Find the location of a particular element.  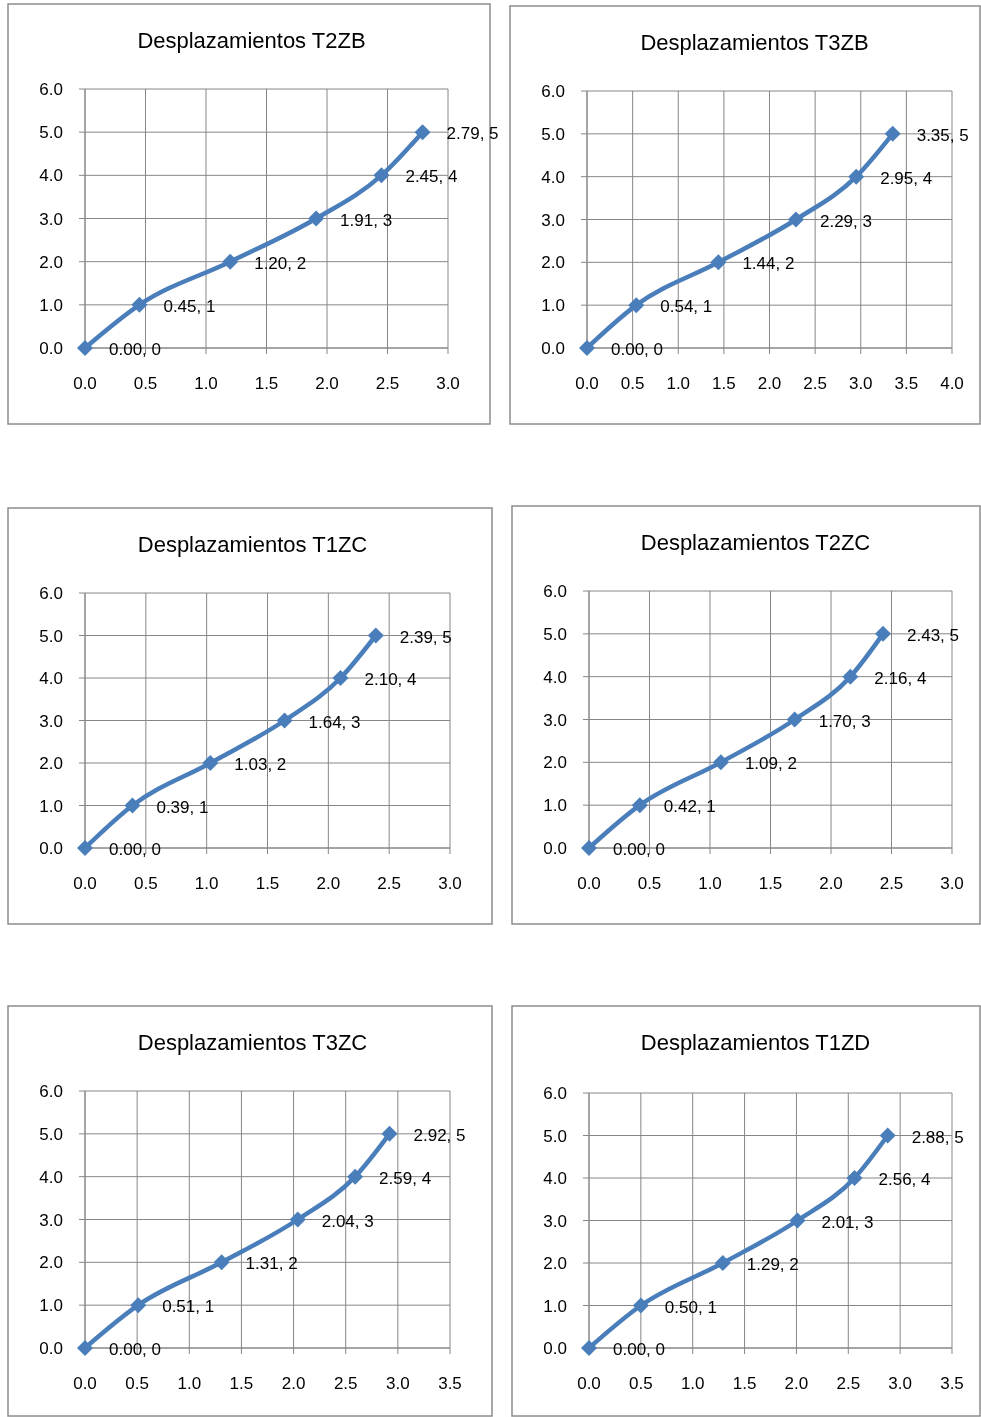

x-tick-label: 4.0 is located at coordinates (952, 383).